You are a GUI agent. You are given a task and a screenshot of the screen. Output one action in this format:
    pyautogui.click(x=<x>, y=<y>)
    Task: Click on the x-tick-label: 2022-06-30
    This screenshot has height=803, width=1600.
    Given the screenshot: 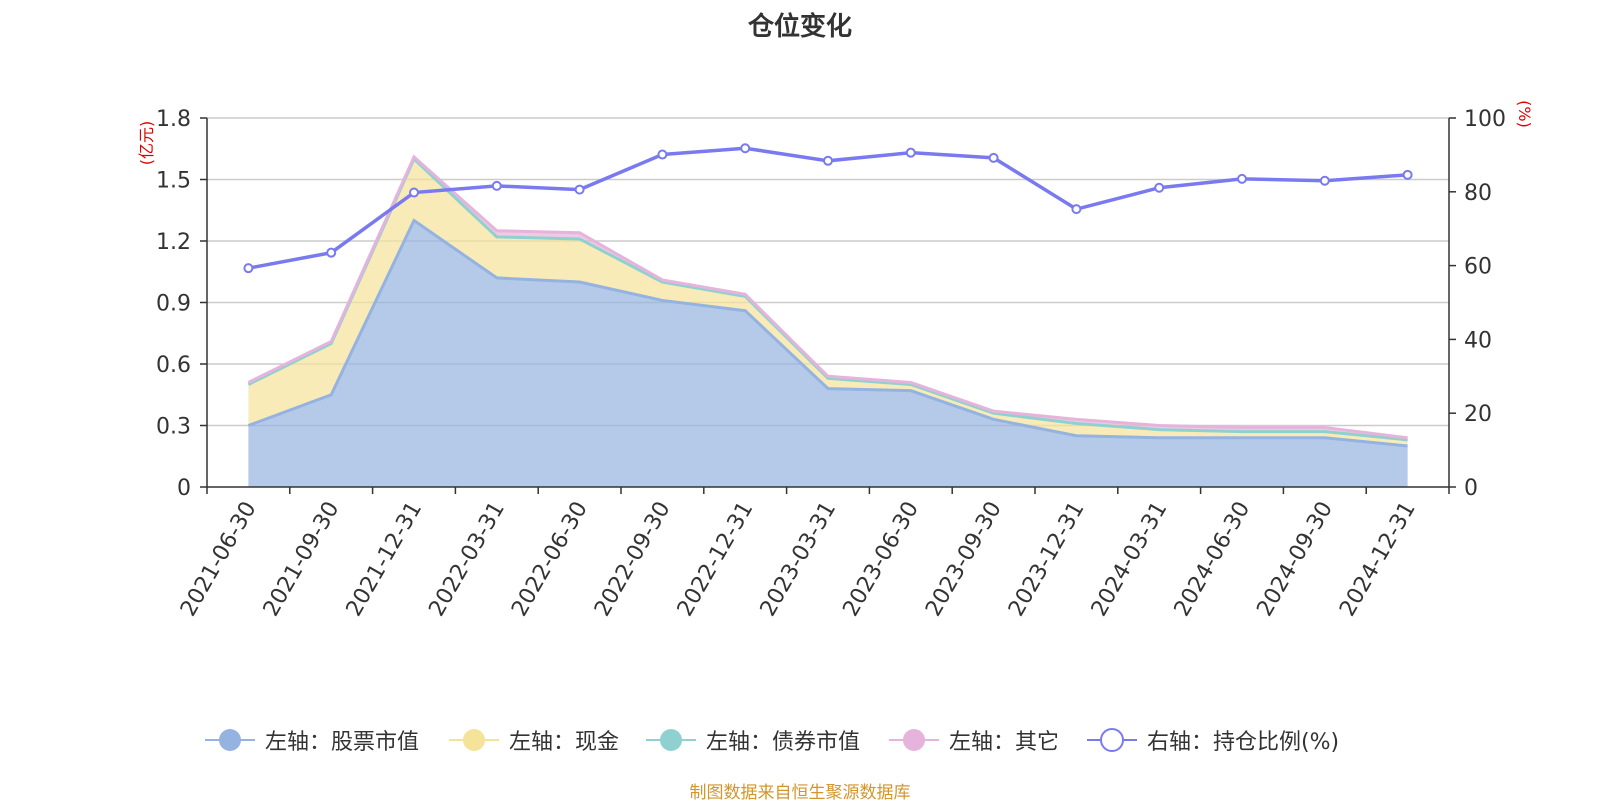 What is the action you would take?
    pyautogui.click(x=550, y=559)
    